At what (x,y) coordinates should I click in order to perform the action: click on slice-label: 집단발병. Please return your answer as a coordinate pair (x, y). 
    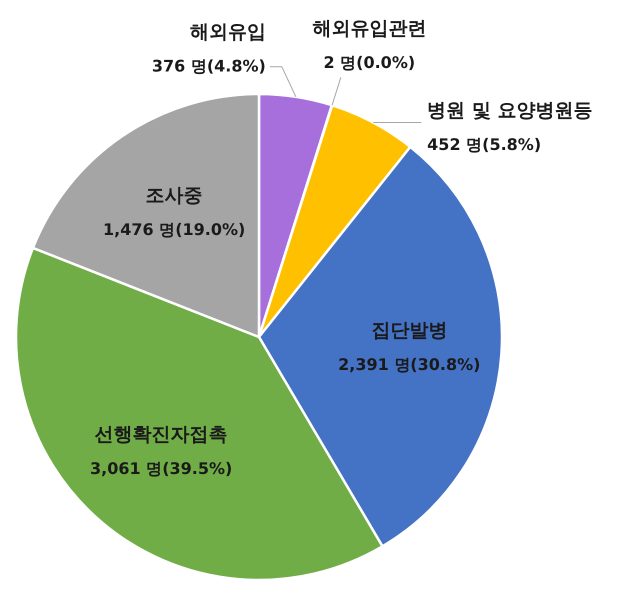
    Looking at the image, I should click on (409, 330).